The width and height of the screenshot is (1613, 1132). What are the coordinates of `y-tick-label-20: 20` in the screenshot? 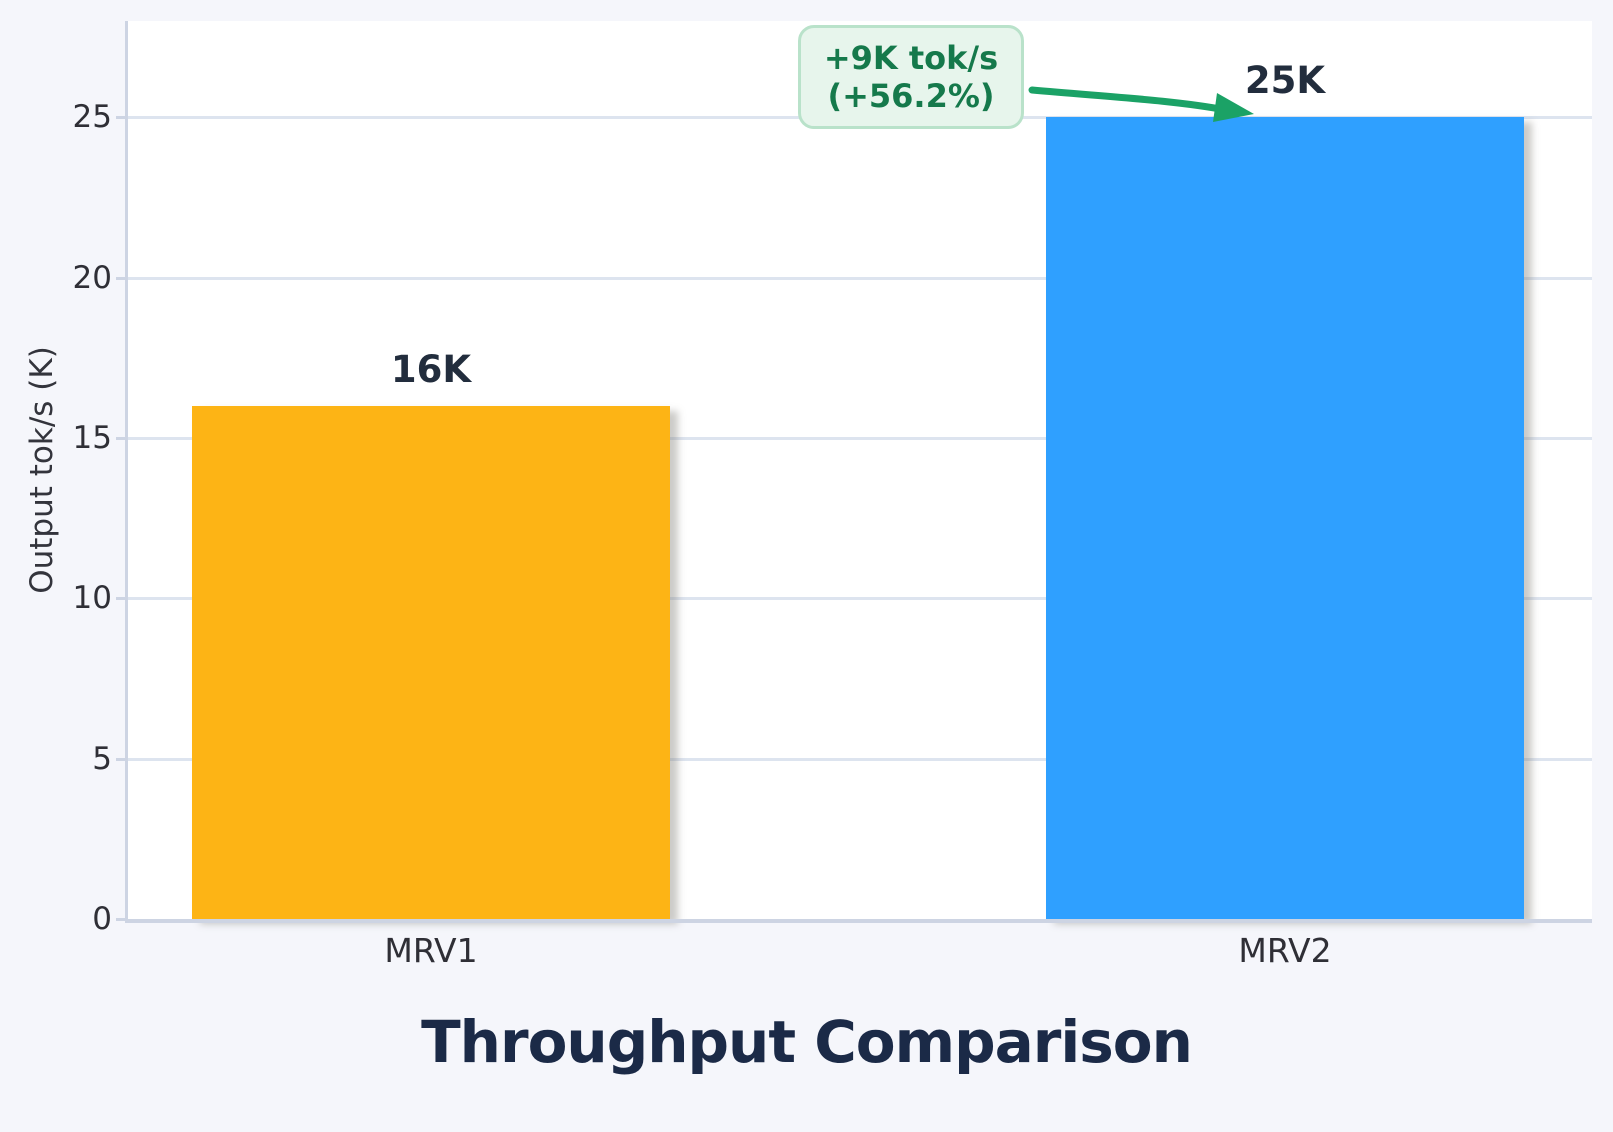 It's located at (92, 277).